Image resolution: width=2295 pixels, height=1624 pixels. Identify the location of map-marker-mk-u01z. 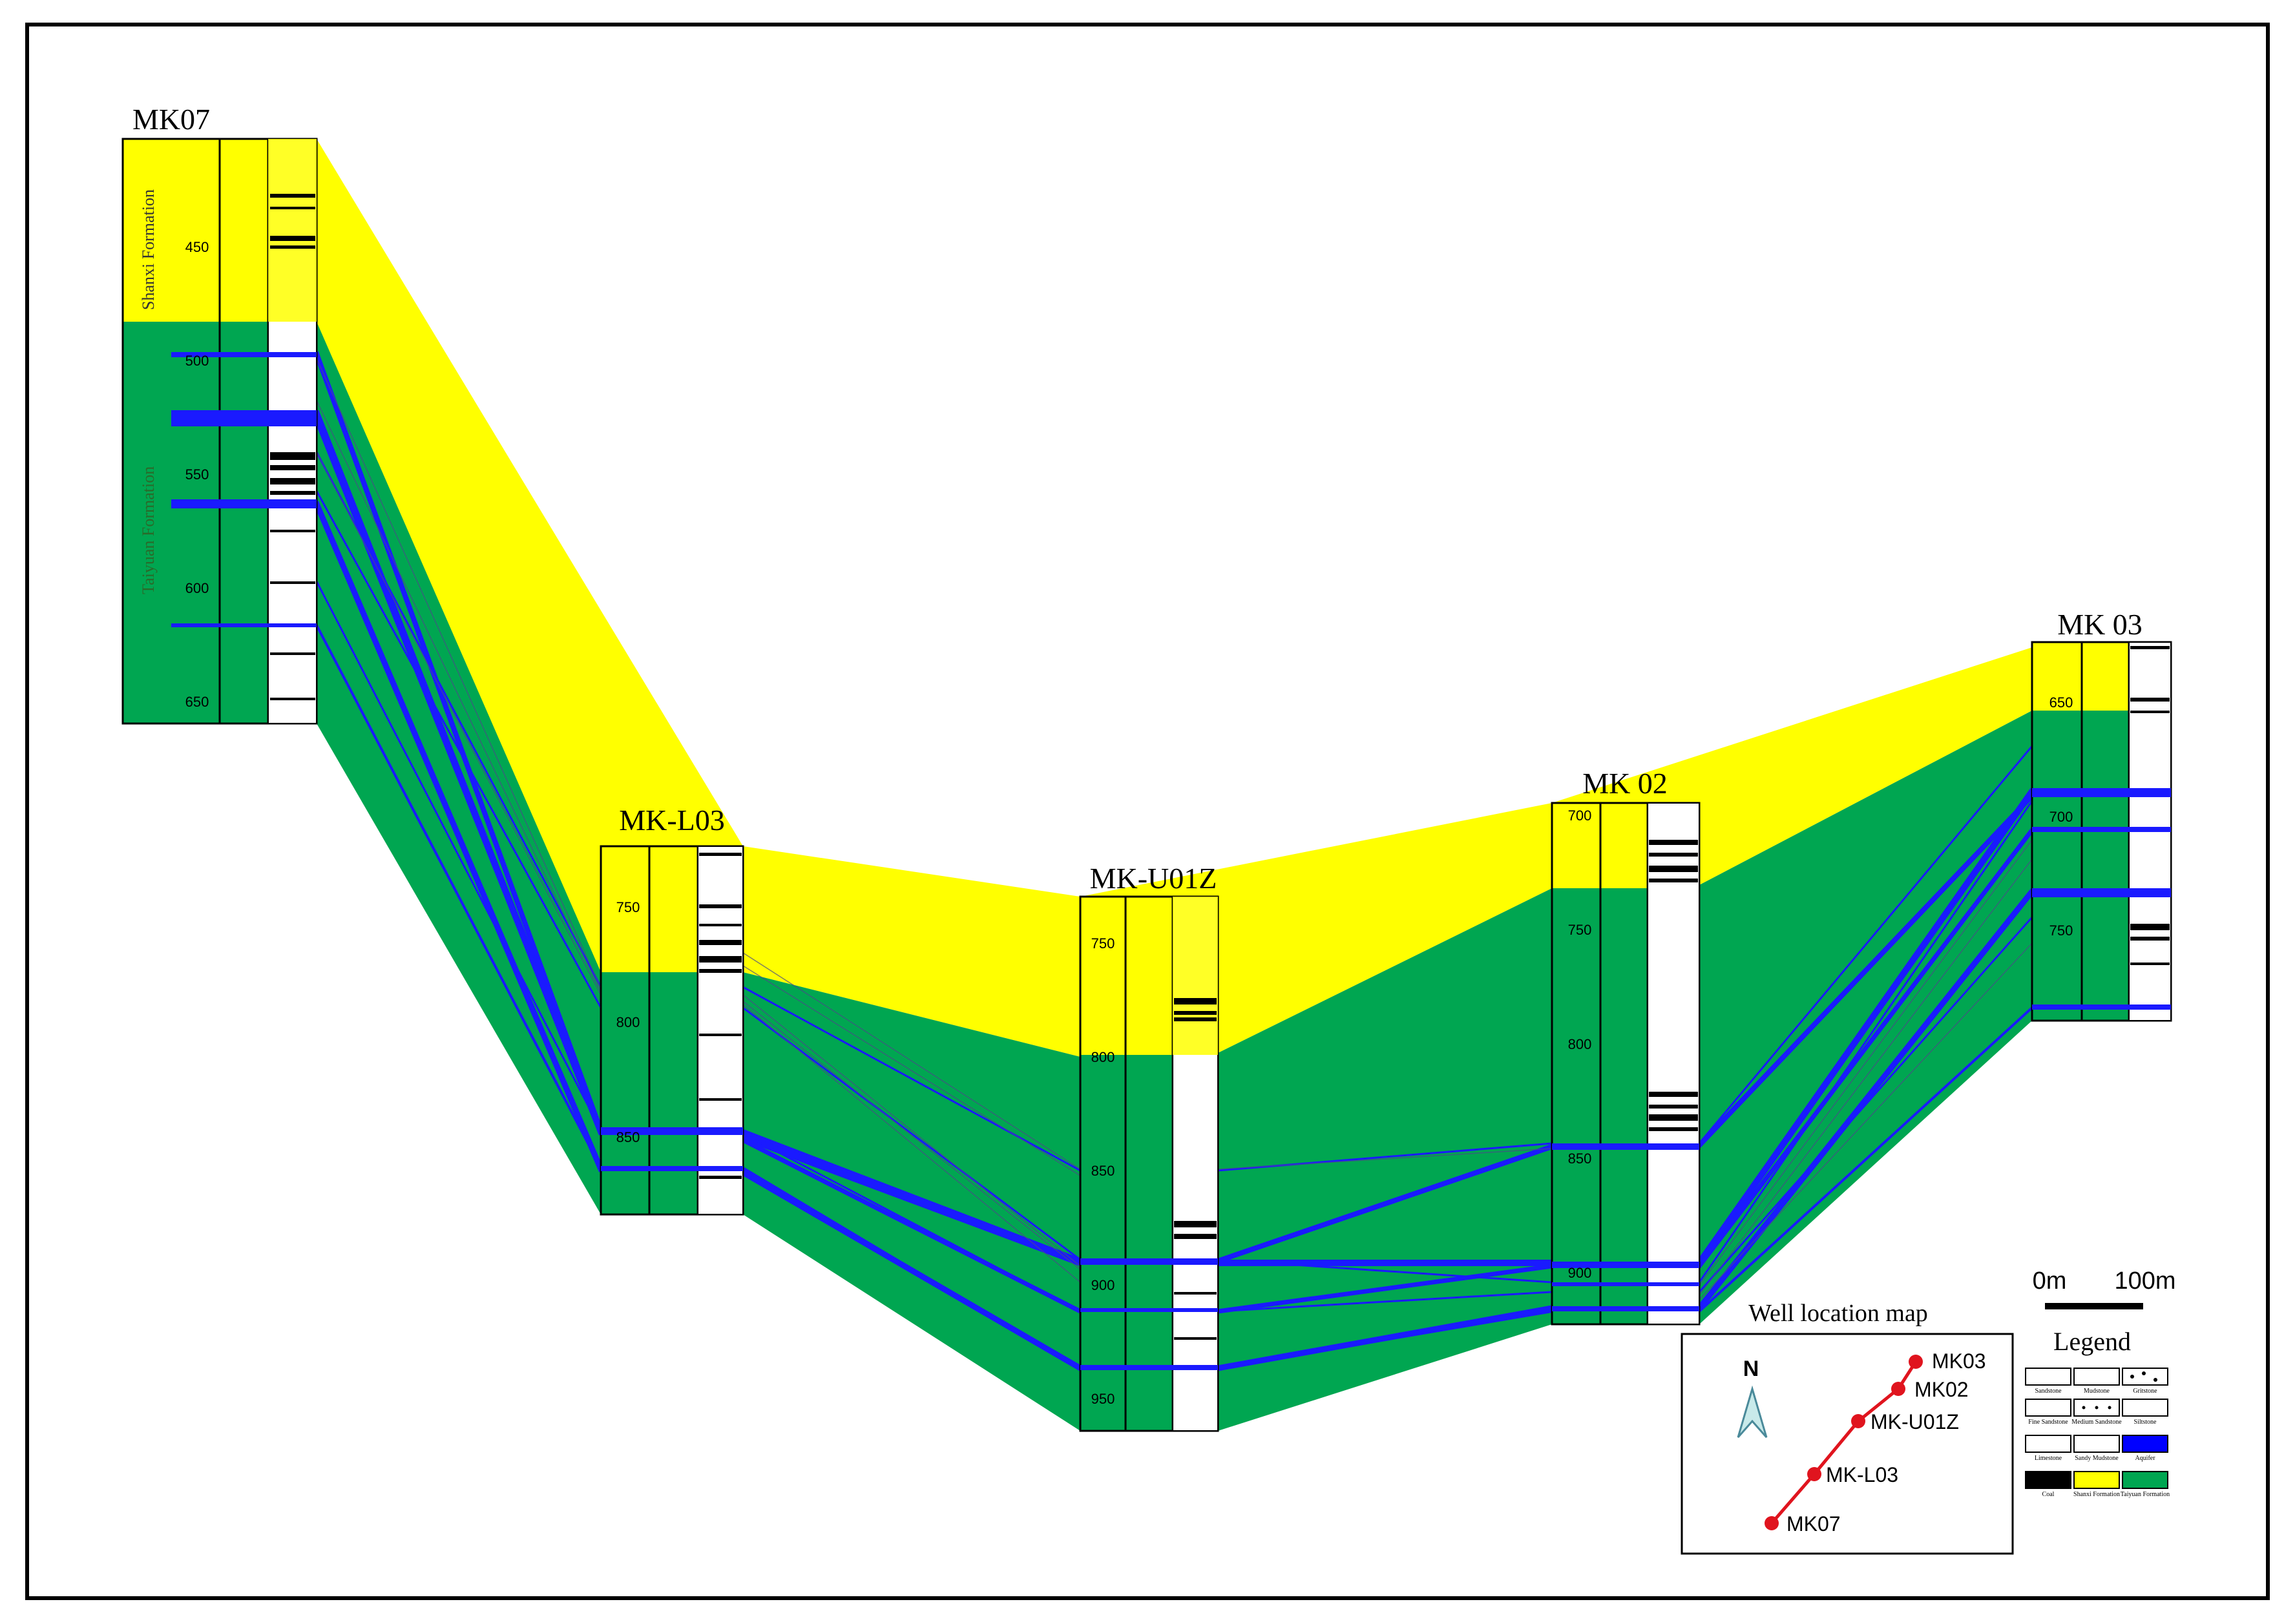
(1858, 1421).